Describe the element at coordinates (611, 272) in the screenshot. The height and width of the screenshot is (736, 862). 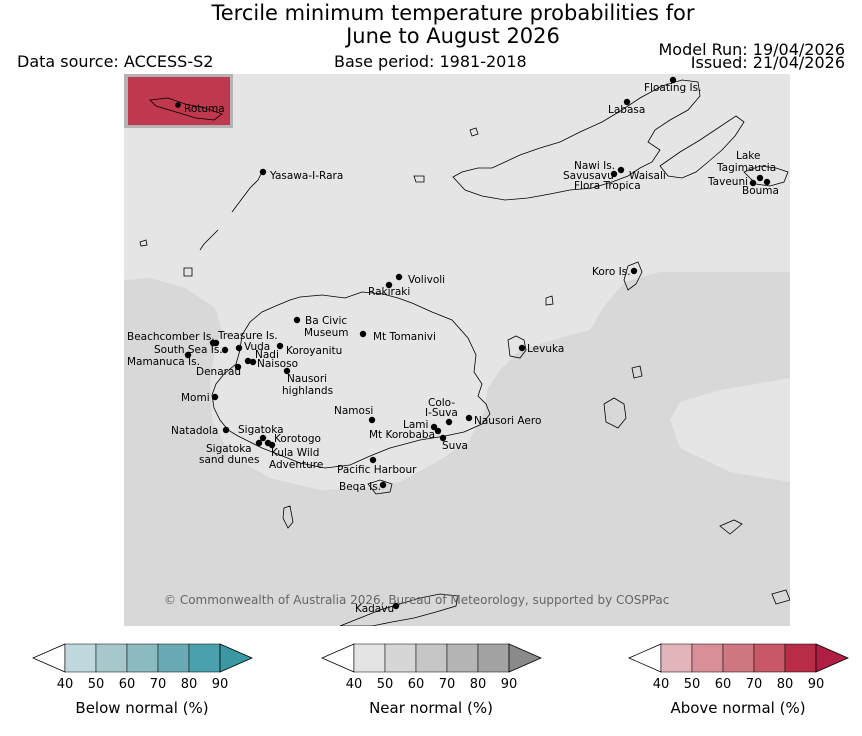
I see `label-koro: Koro Is.` at that location.